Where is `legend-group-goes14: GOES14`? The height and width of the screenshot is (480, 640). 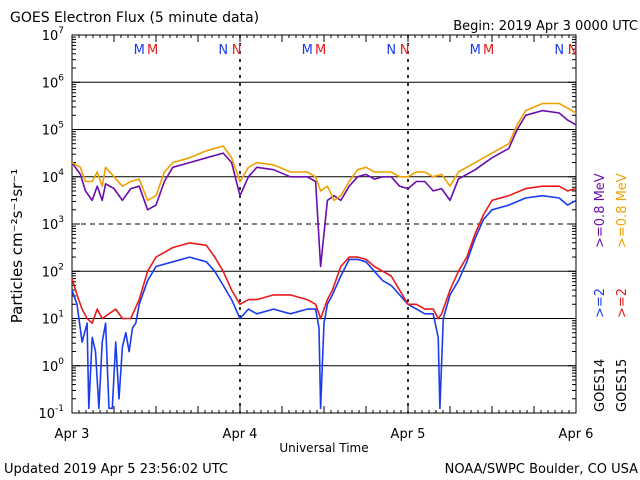 legend-group-goes14: GOES14 is located at coordinates (600, 385).